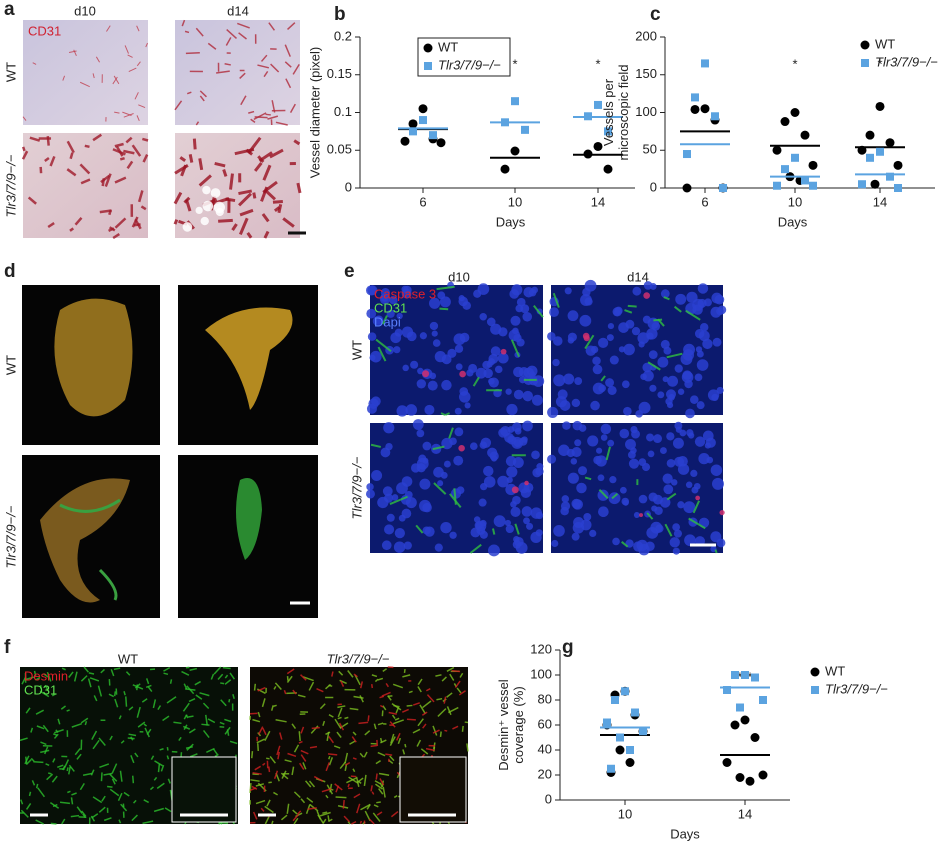 The image size is (946, 849). Describe the element at coordinates (685, 833) in the screenshot. I see `x-axis-label: Days` at that location.